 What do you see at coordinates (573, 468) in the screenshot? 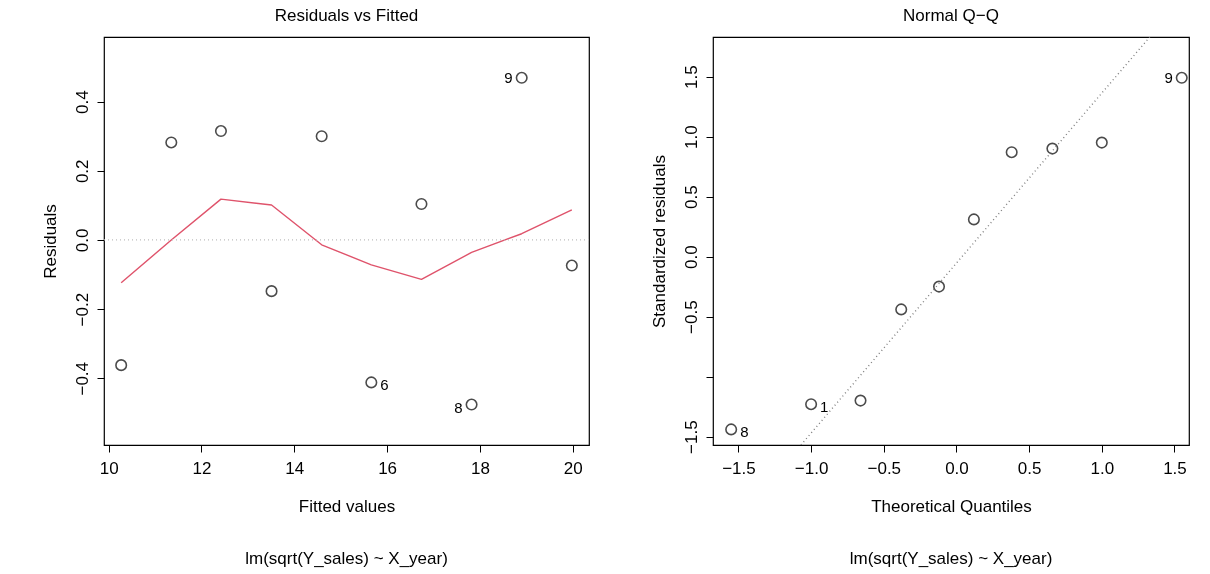
I see `x-tick-label: 20` at bounding box center [573, 468].